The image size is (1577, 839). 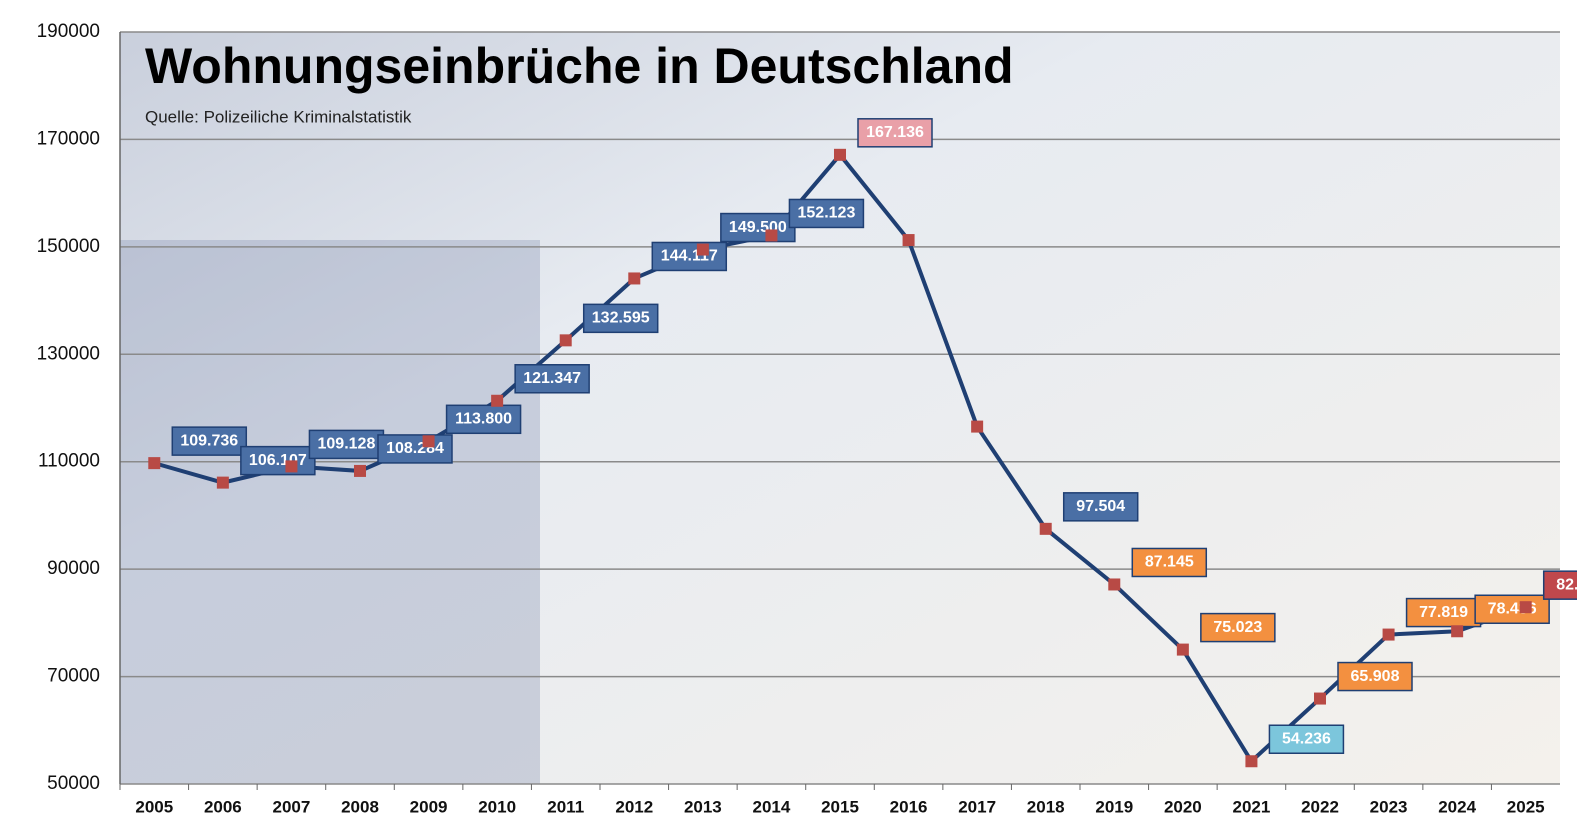 I want to click on x-tick-label: 2019, so click(x=1114, y=806).